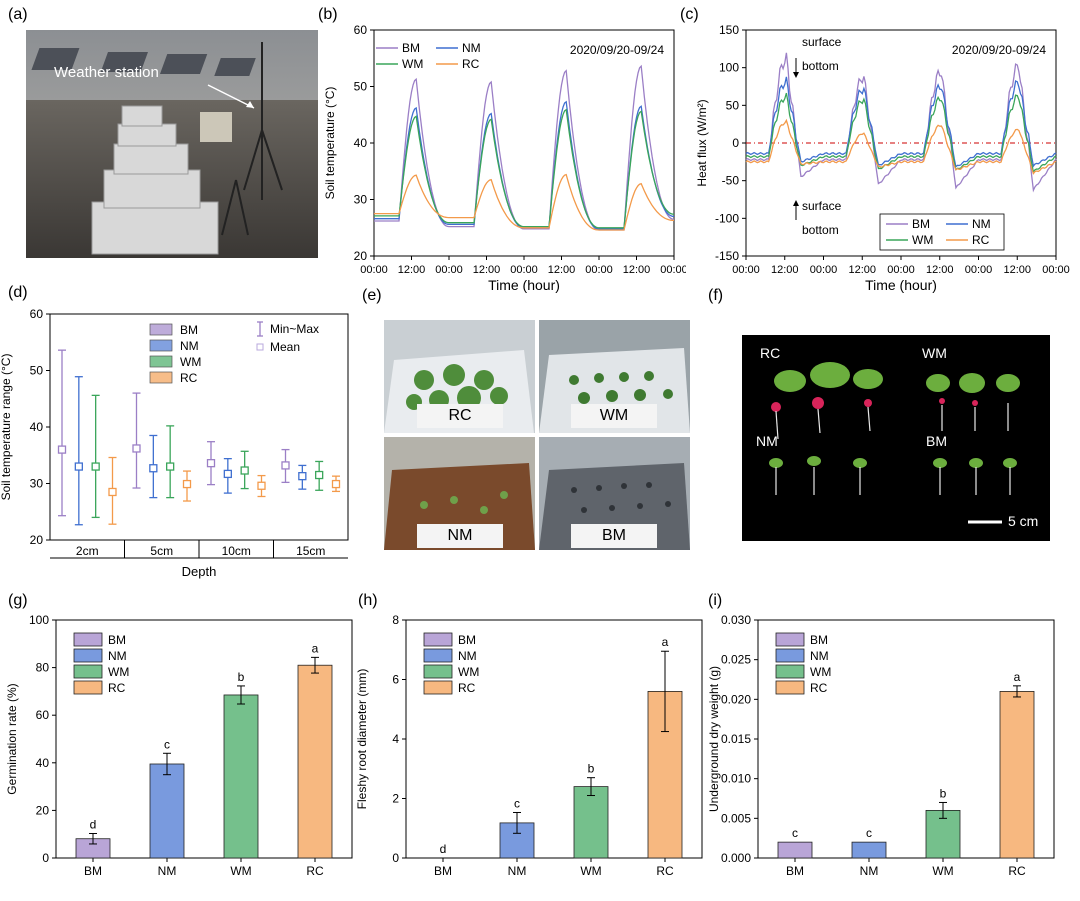  I want to click on photo-e-scene, so click(537, 435).